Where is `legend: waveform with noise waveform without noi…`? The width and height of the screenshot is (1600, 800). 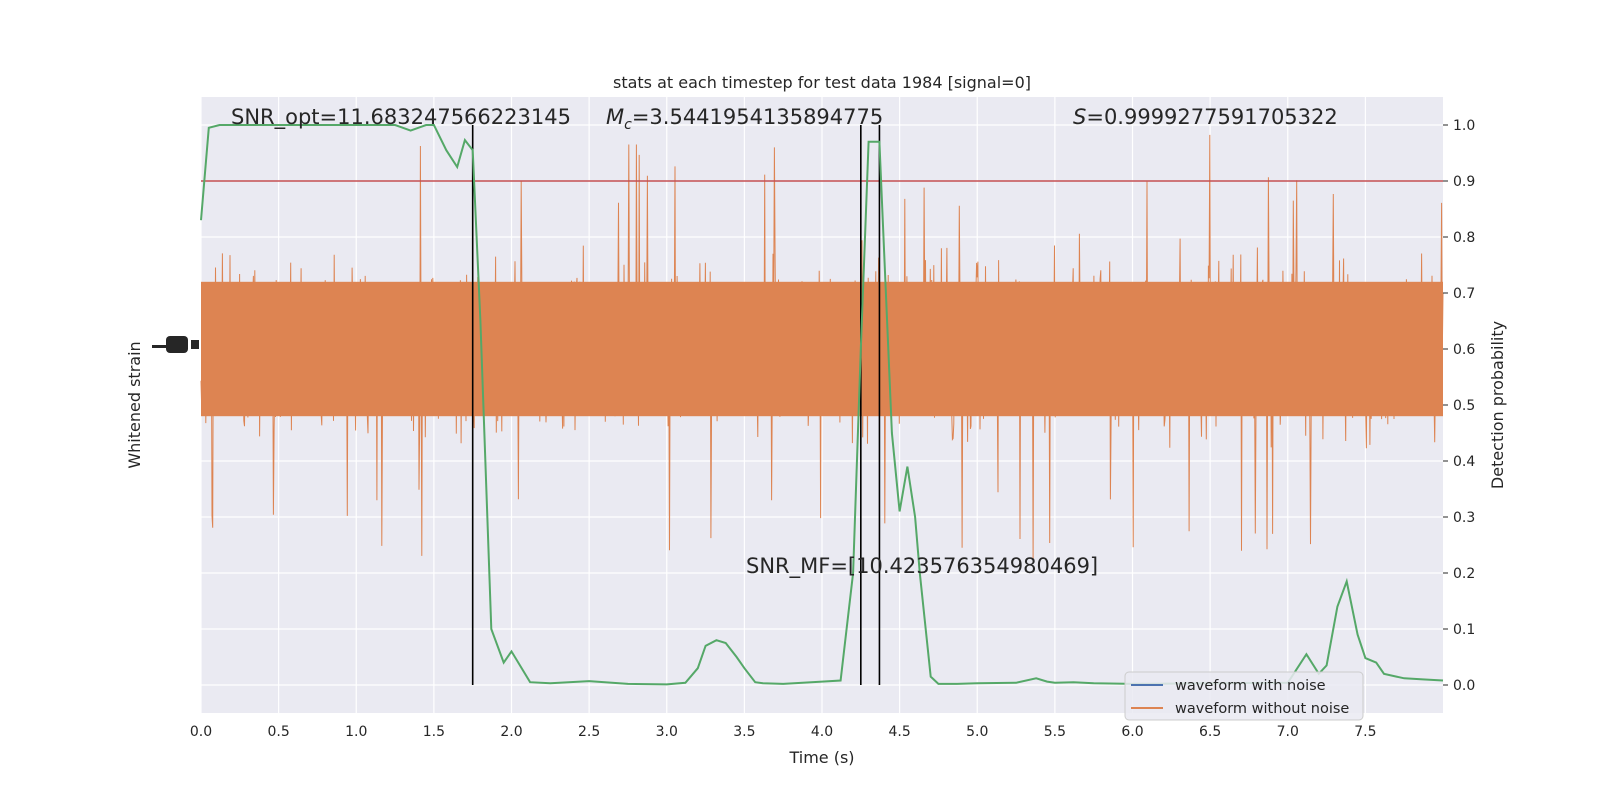 legend: waveform with noise waveform without noi… is located at coordinates (1244, 696).